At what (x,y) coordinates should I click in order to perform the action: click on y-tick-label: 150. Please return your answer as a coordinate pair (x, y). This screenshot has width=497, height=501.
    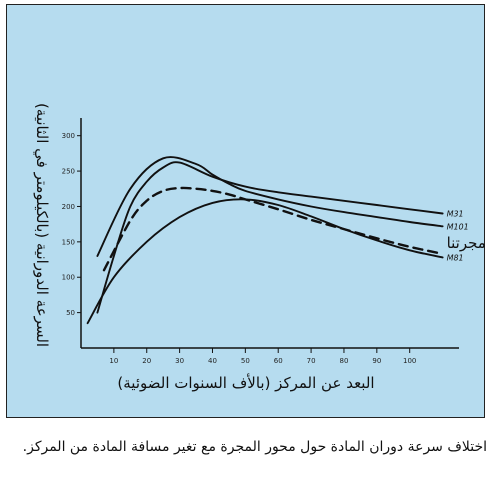
    Looking at the image, I should click on (68, 242).